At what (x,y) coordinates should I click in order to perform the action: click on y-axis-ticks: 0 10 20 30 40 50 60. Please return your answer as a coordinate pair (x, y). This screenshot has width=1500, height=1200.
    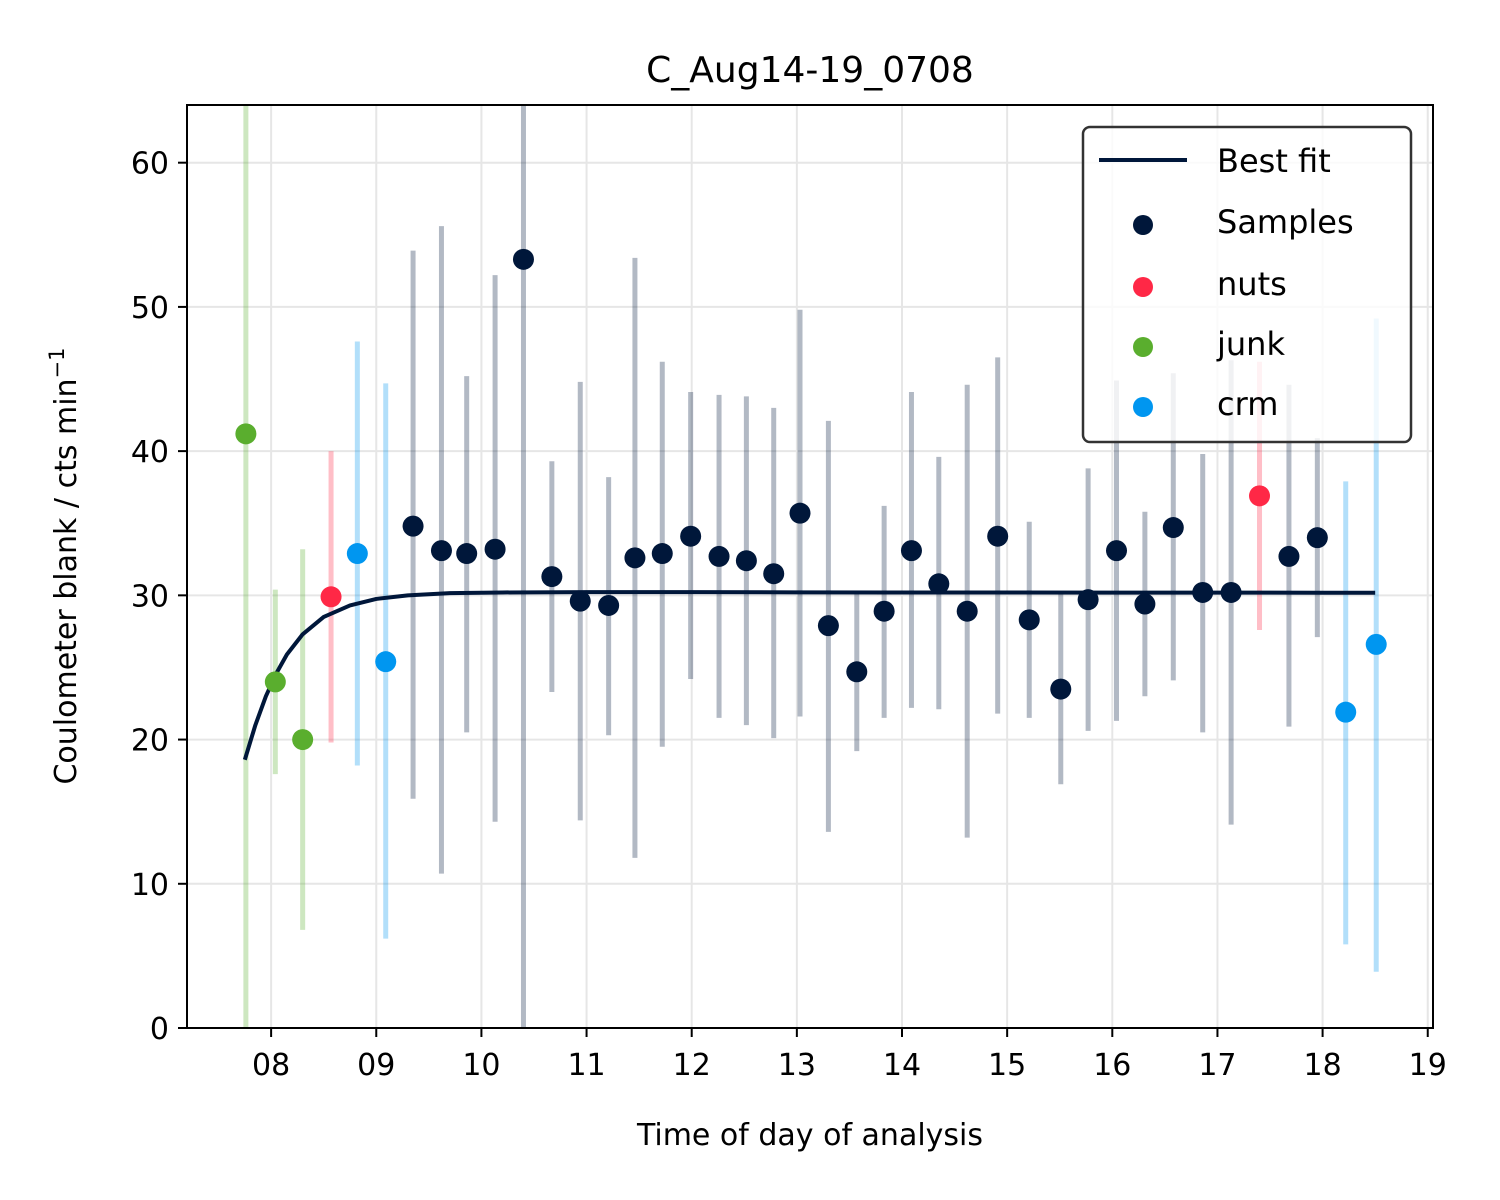
    Looking at the image, I should click on (159, 597).